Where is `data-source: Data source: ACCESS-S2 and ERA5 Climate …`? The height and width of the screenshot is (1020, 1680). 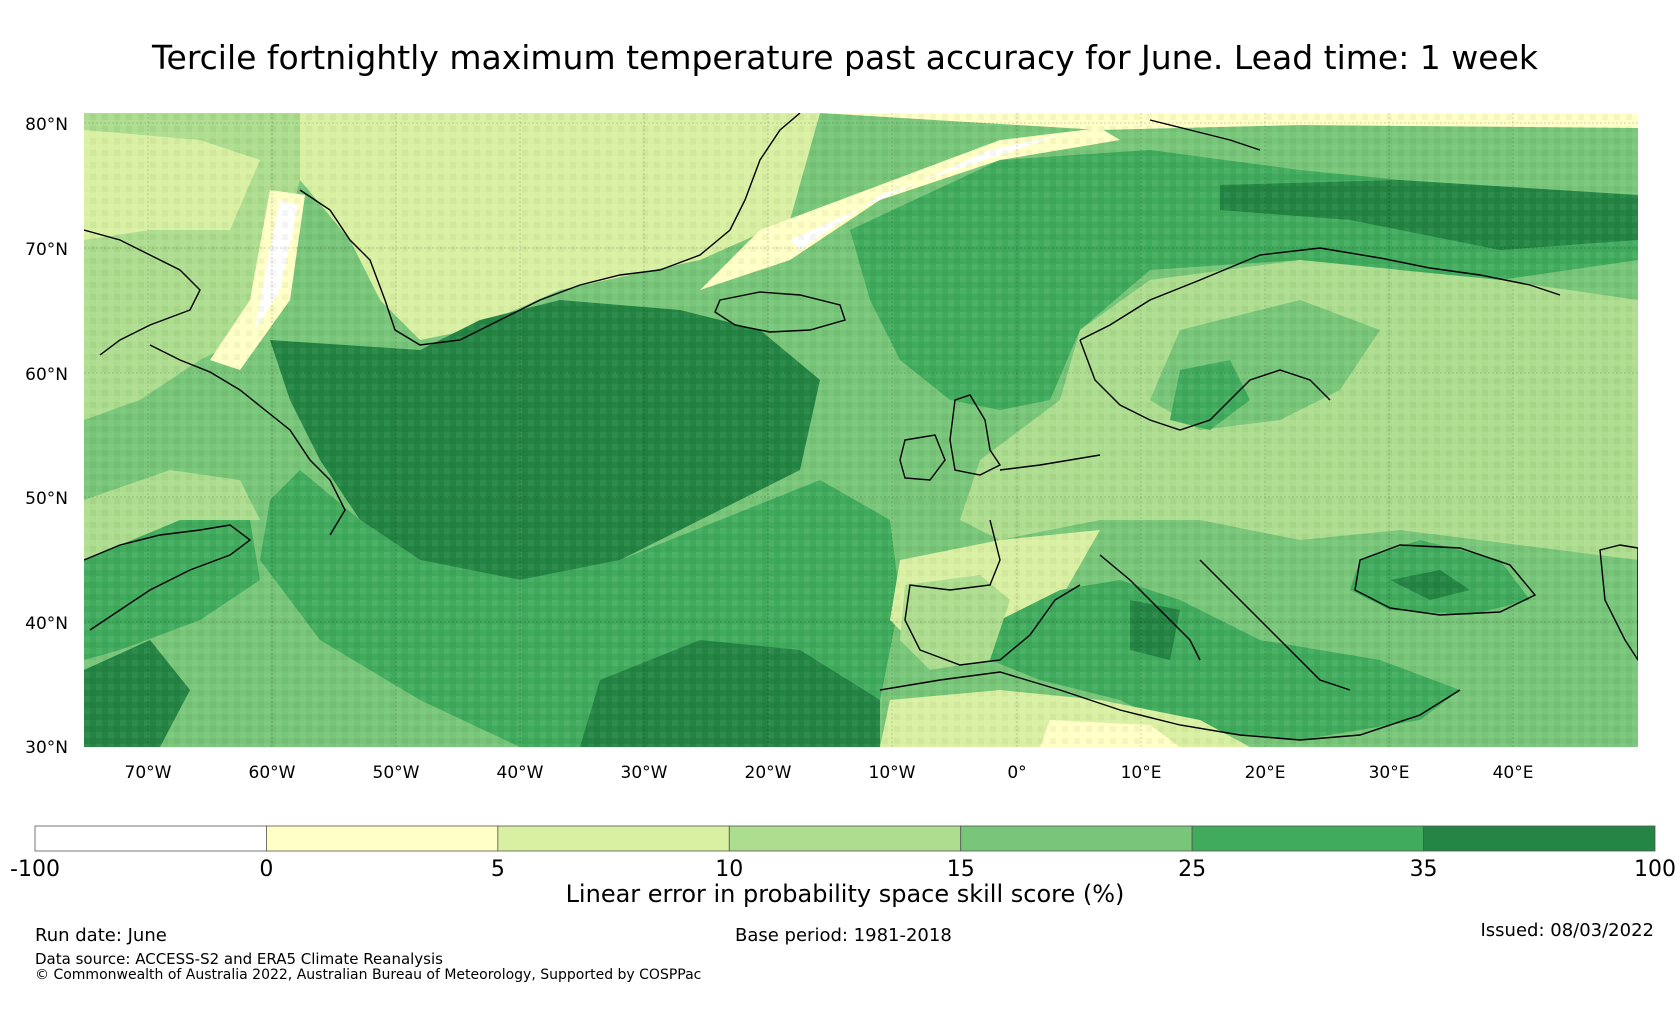 data-source: Data source: ACCESS-S2 and ERA5 Climate … is located at coordinates (239, 959).